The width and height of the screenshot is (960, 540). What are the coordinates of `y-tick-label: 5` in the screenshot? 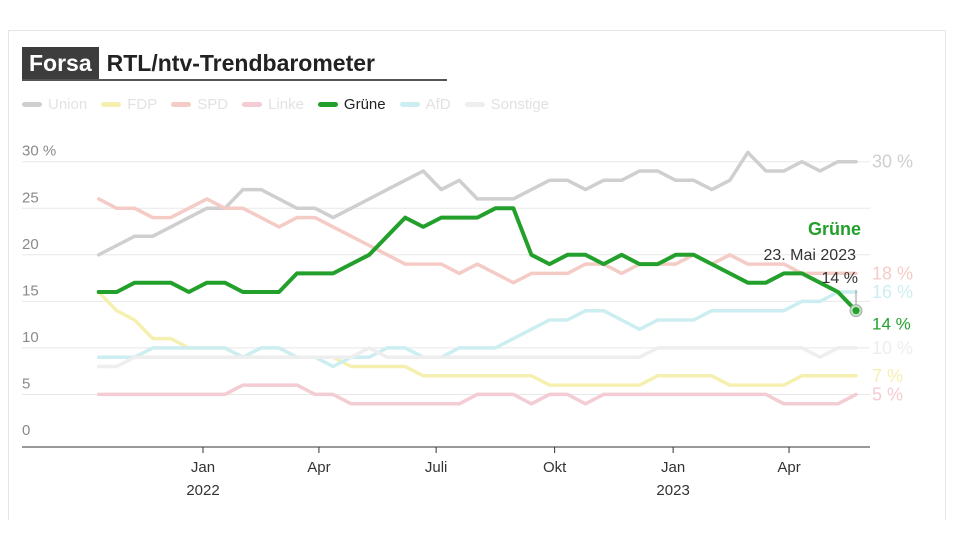 It's located at (26, 383).